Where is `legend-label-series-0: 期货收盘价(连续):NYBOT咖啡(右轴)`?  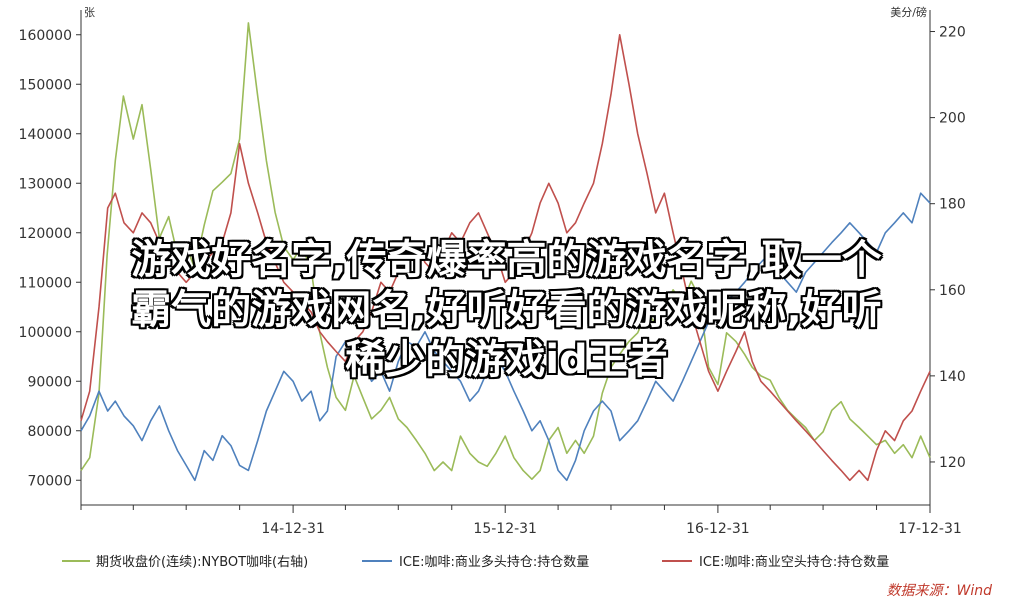 legend-label-series-0: 期货收盘价(连续):NYBOT咖啡(右轴) is located at coordinates (202, 562).